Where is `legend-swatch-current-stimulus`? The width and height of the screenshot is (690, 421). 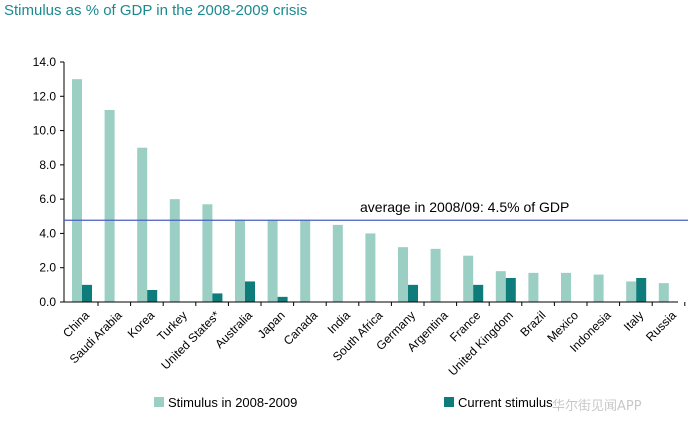 legend-swatch-current-stimulus is located at coordinates (449, 402).